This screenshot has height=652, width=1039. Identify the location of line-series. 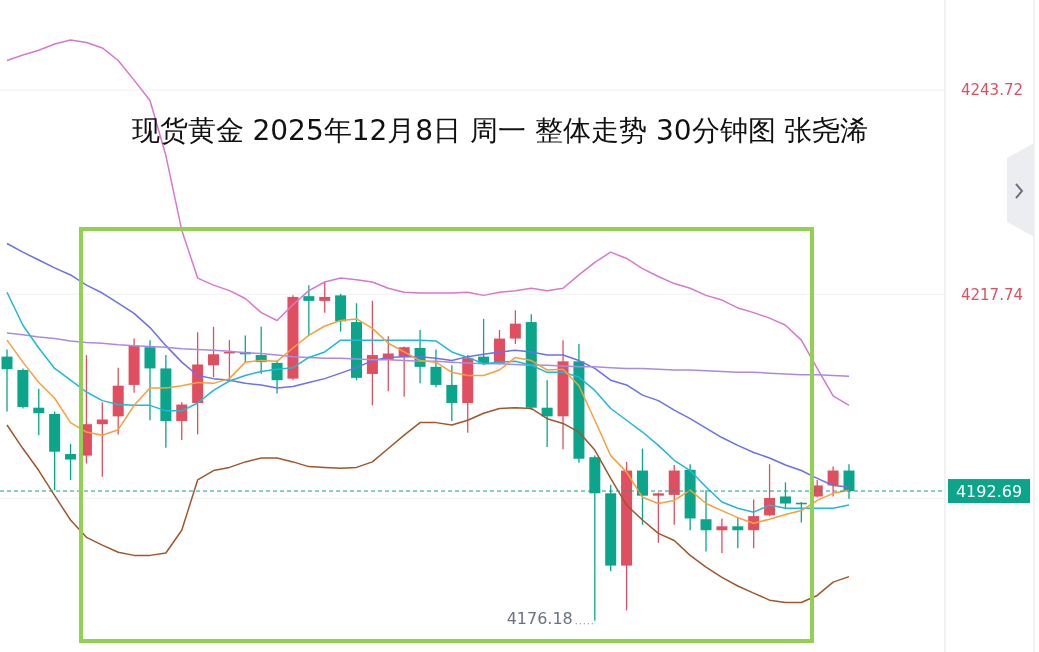
(428, 355).